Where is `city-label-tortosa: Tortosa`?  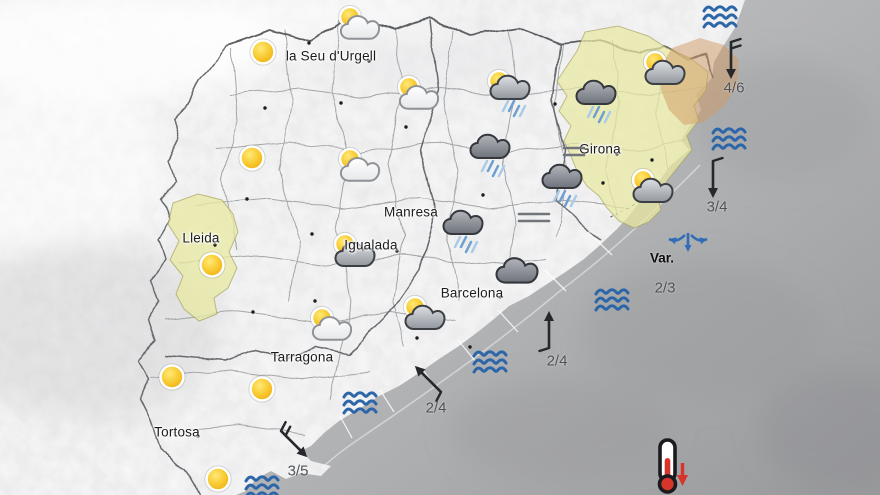 city-label-tortosa: Tortosa is located at coordinates (177, 432).